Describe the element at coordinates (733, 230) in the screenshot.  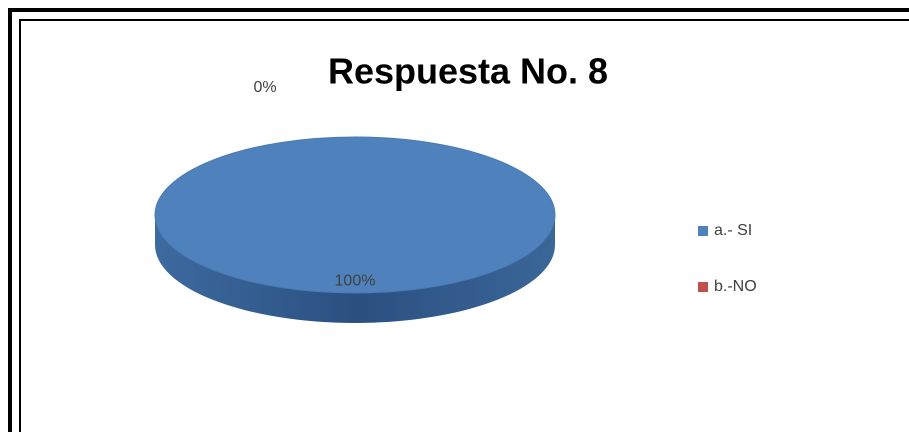
I see `legend-label: a.- SI` at that location.